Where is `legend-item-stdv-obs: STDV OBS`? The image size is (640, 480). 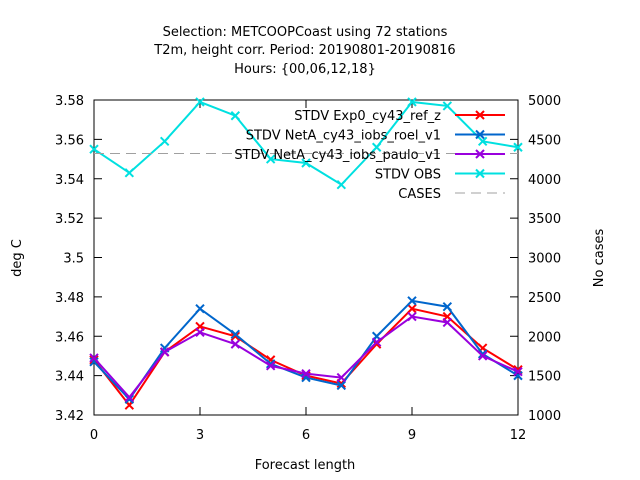
legend-item-stdv-obs: STDV OBS is located at coordinates (440, 175).